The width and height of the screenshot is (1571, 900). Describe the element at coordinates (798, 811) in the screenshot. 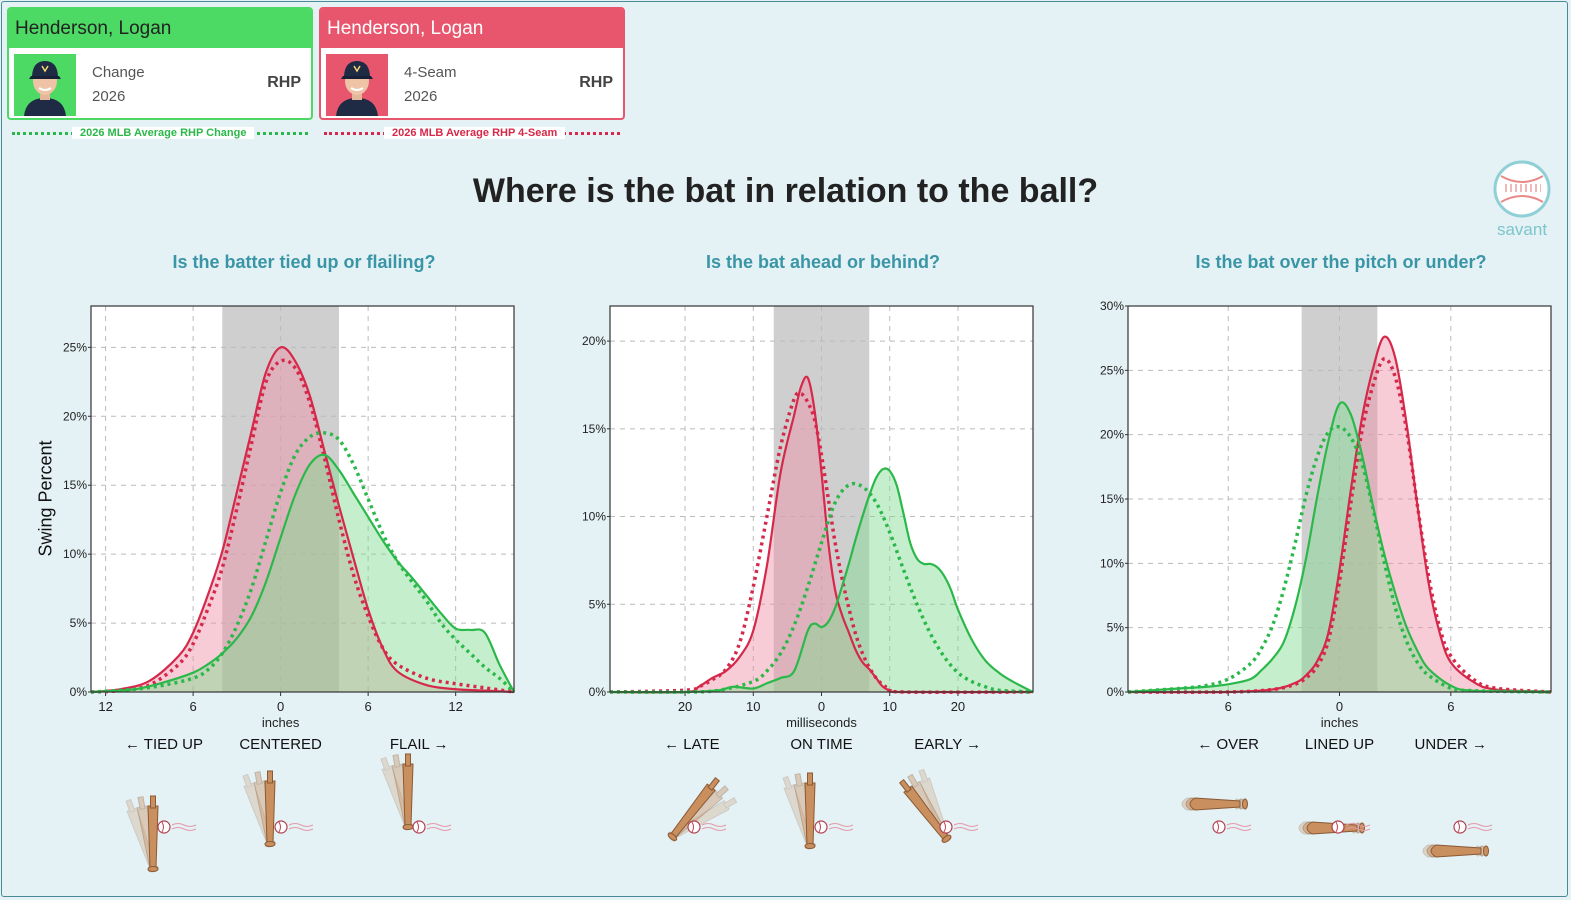

I see `bat-on-time-icon` at that location.